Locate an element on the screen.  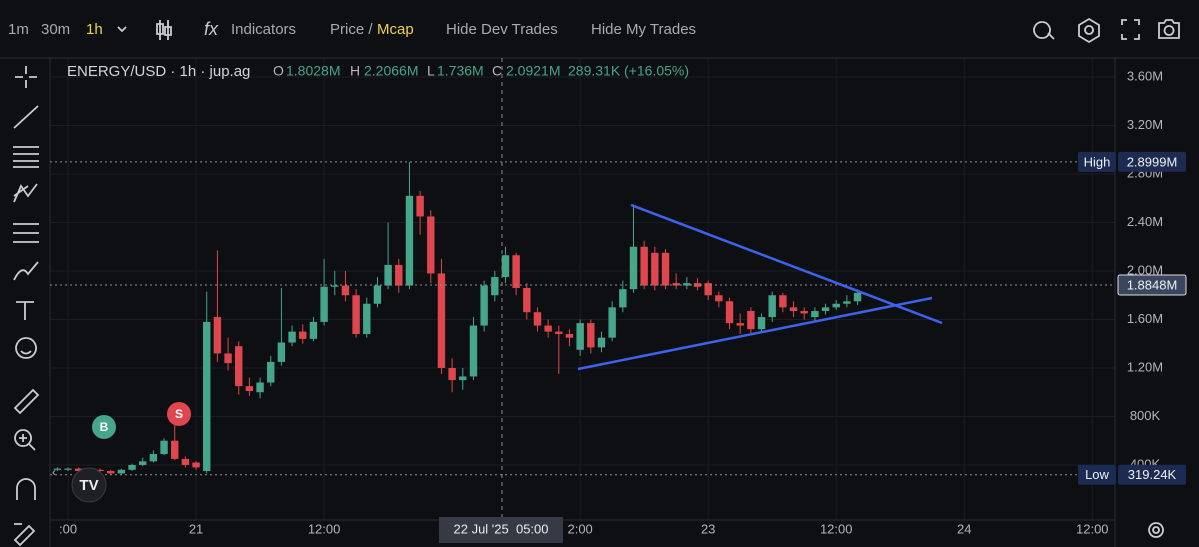
lock-tool is located at coordinates (24, 535).